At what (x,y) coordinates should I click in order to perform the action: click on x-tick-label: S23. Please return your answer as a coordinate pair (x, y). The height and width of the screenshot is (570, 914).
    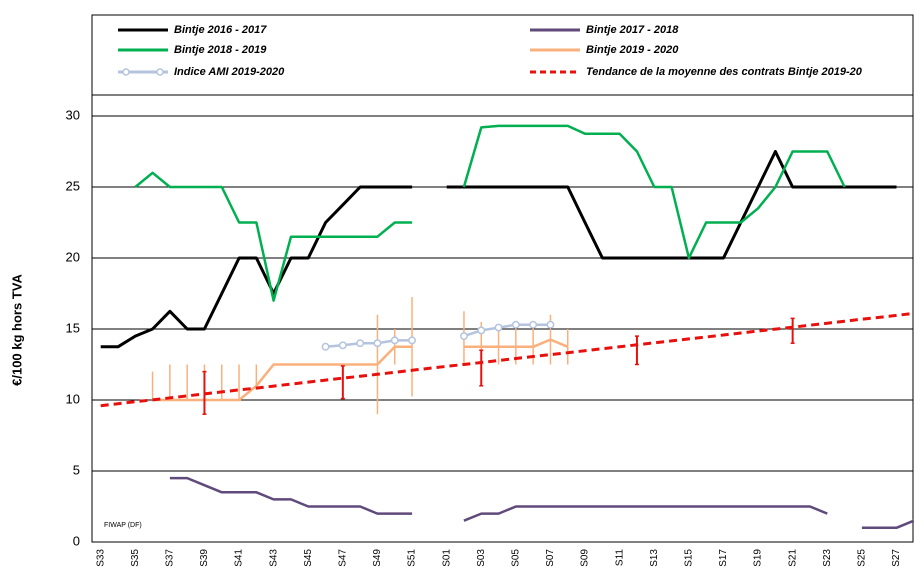
    Looking at the image, I should click on (827, 558).